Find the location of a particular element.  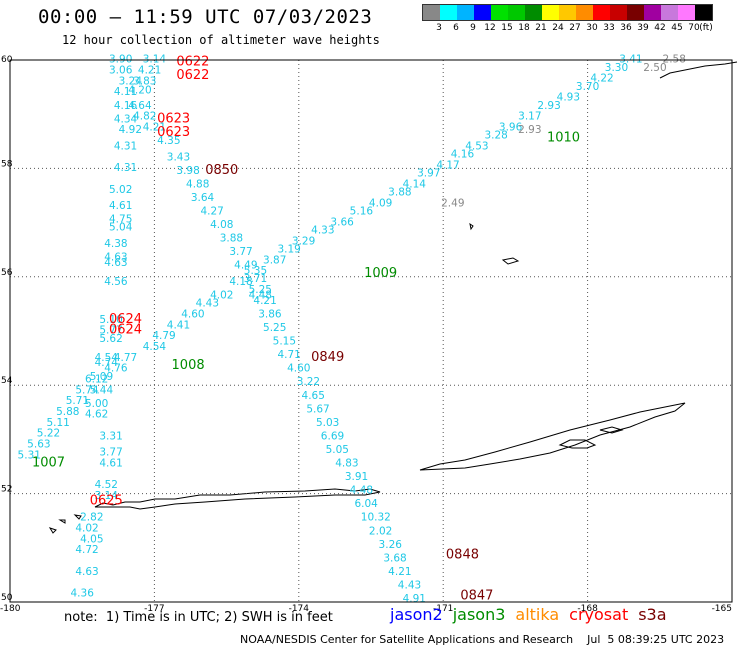

x-tick-label: -180 is located at coordinates (10, 609).